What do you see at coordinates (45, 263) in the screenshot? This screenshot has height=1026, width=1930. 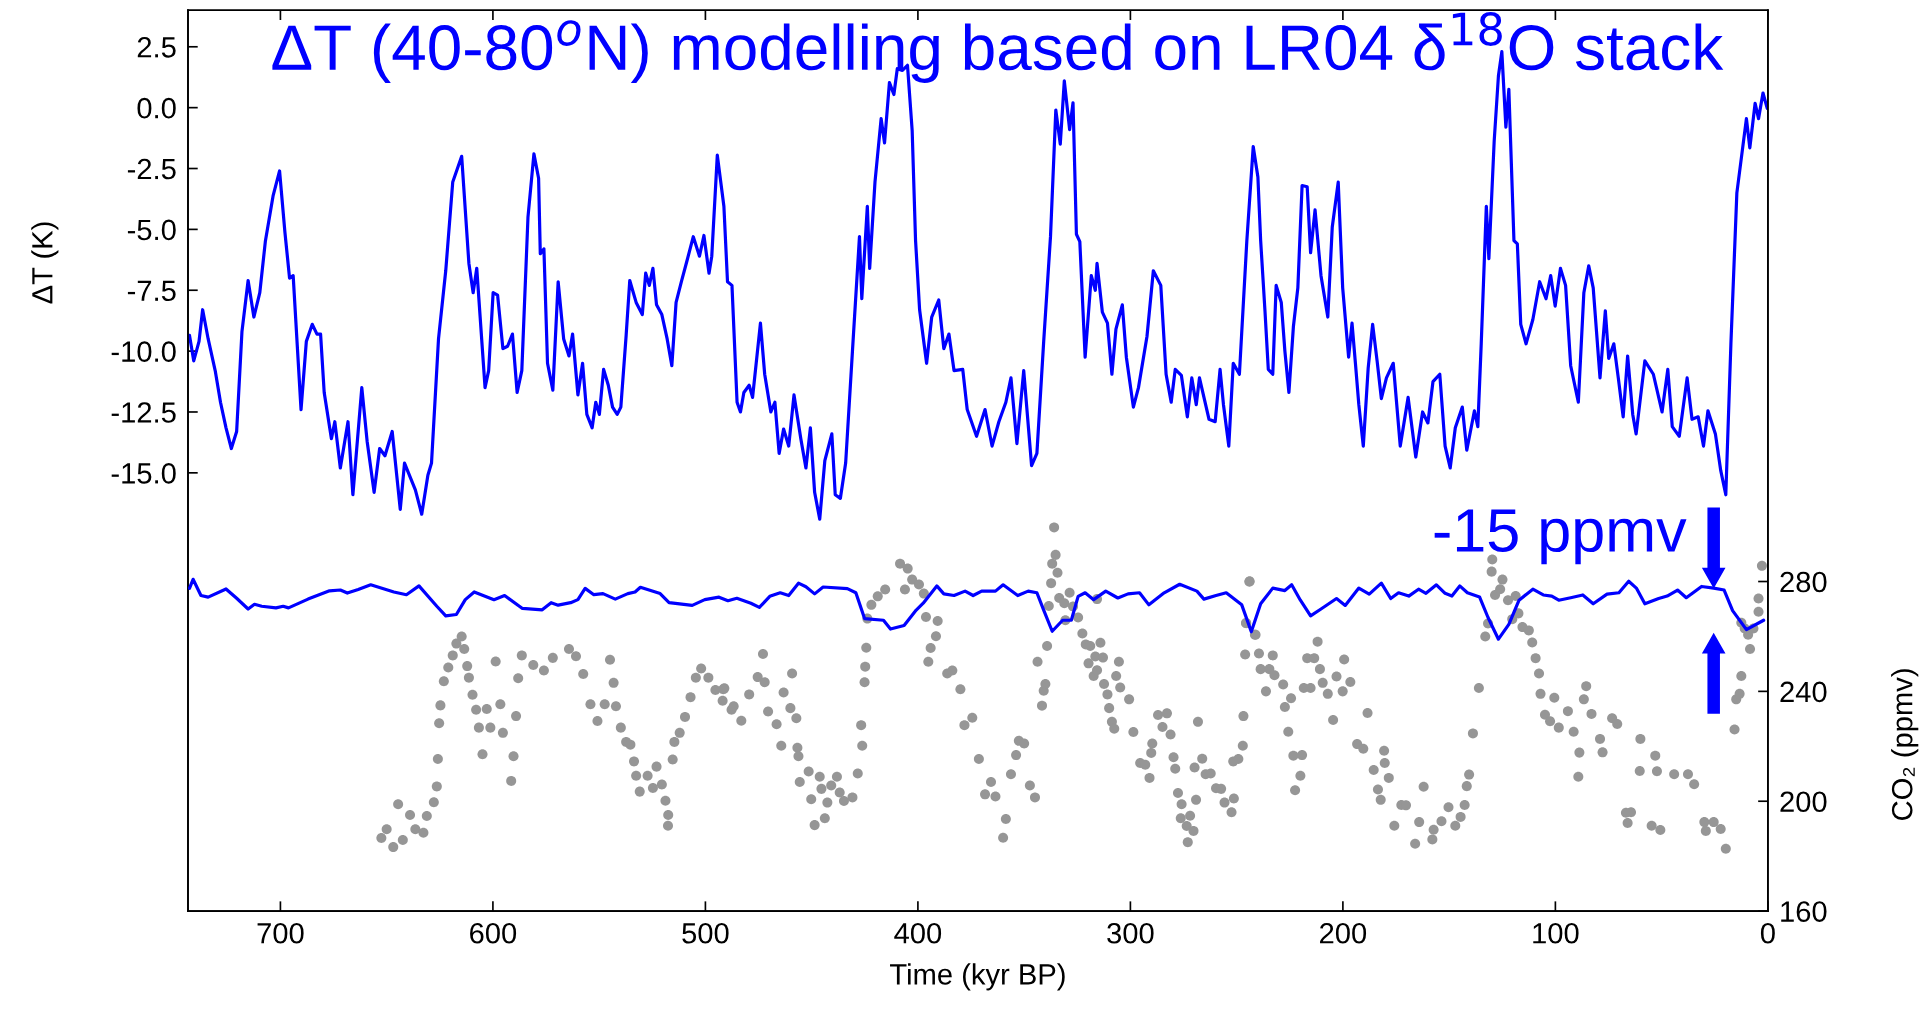 I see `y-axis-title: ΔT (K)` at bounding box center [45, 263].